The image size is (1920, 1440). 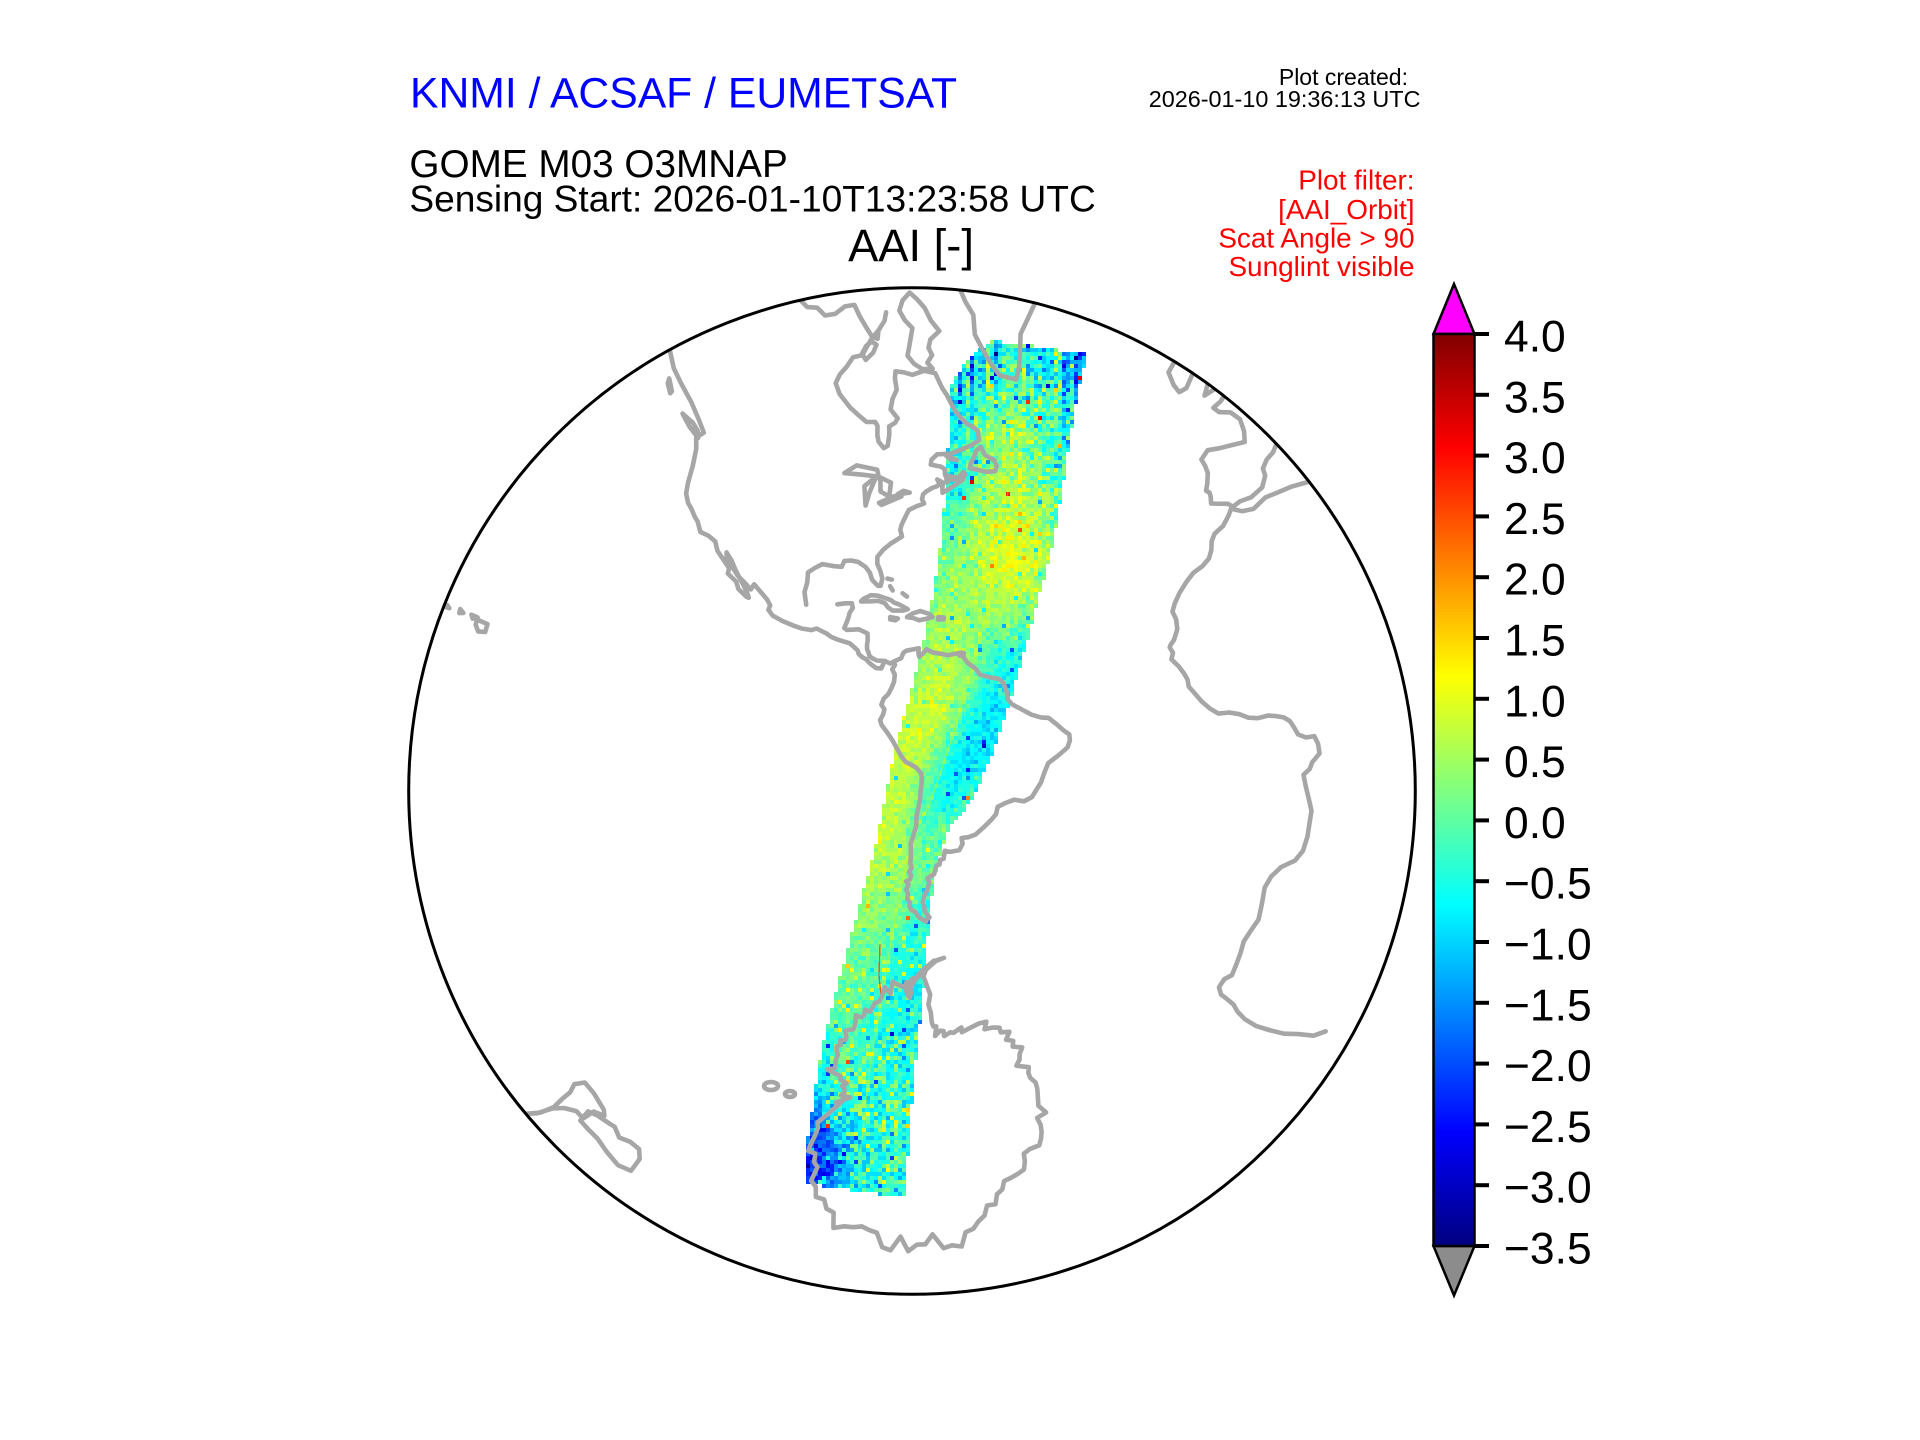 I want to click on svg-text: 2.0, so click(x=1535, y=580).